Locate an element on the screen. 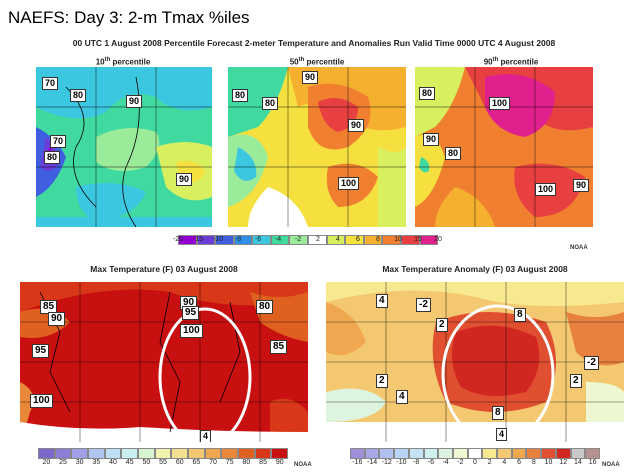 This screenshot has height=476, width=640. contour-label: 70 is located at coordinates (58, 141).